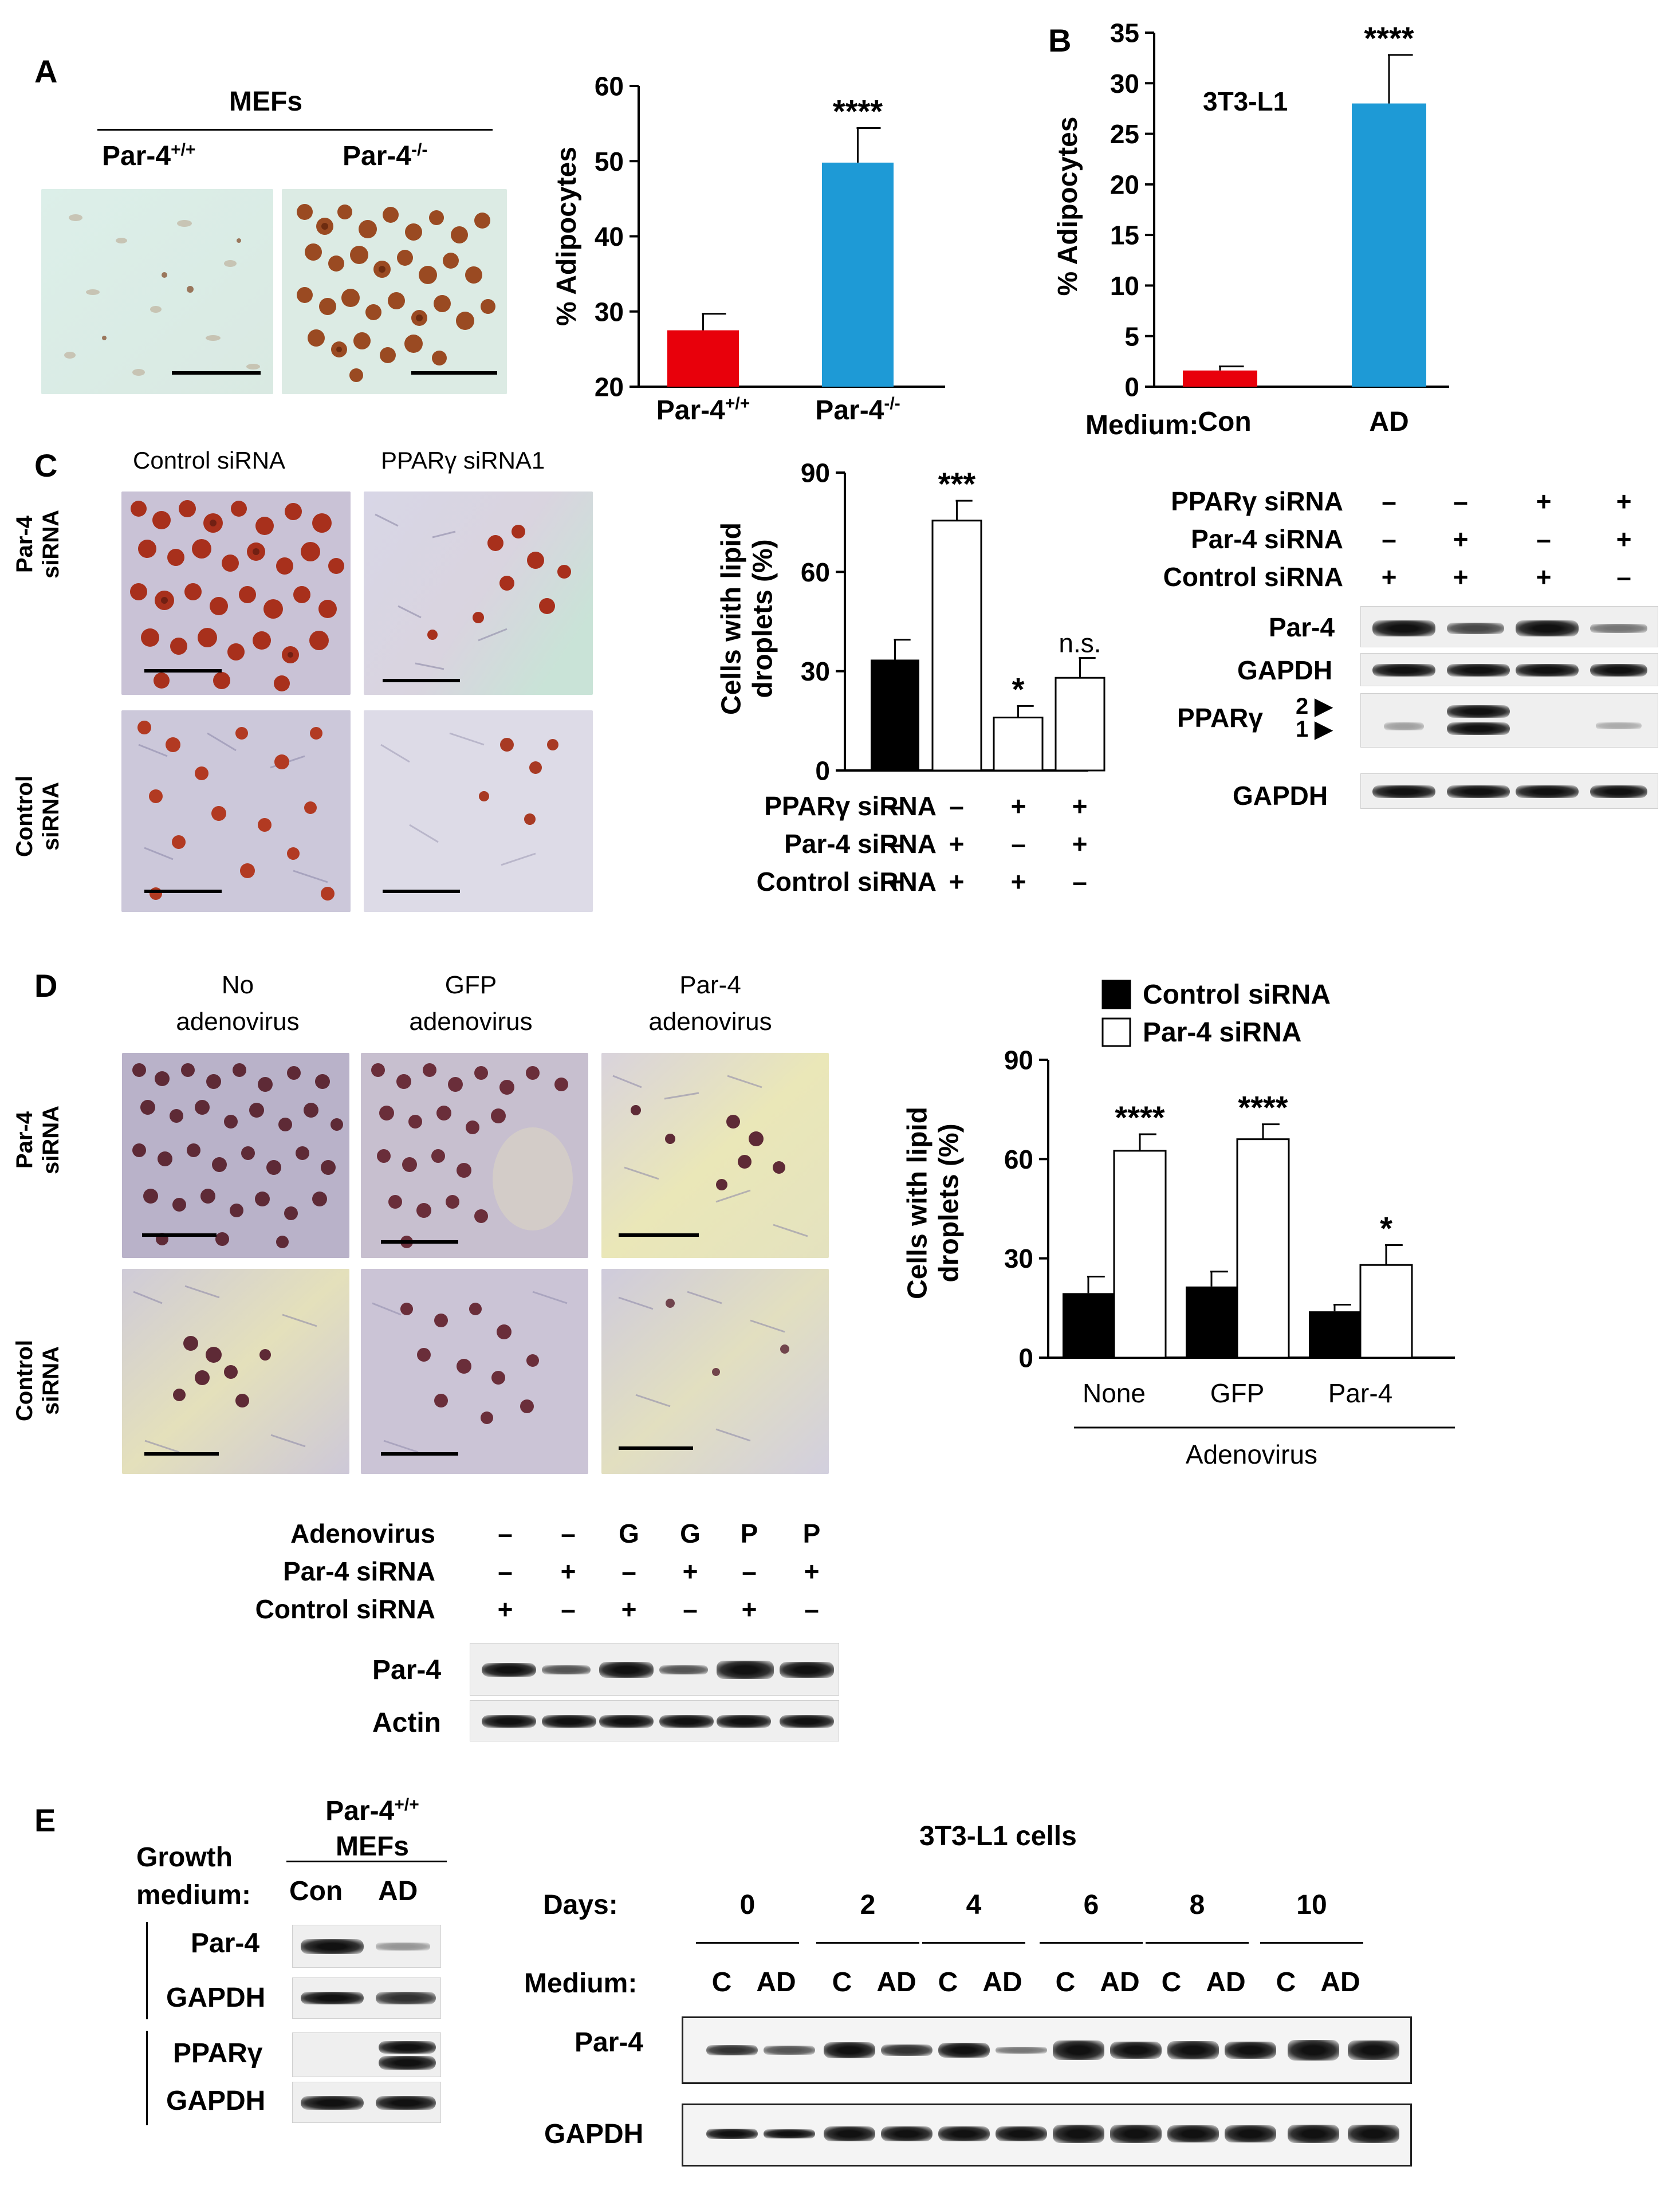 This screenshot has width=1680, height=2190. I want to click on blot-d-condition-mark: G, so click(629, 1533).